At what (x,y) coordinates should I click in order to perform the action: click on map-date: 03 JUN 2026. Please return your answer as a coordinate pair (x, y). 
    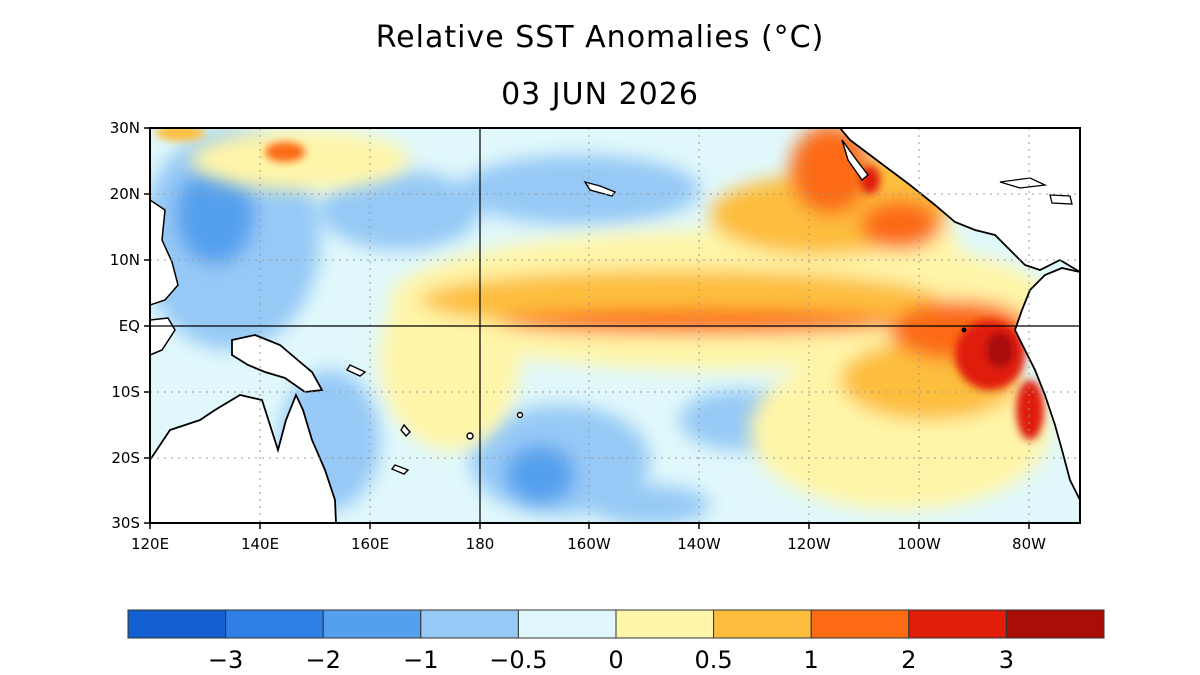
    Looking at the image, I should click on (600, 94).